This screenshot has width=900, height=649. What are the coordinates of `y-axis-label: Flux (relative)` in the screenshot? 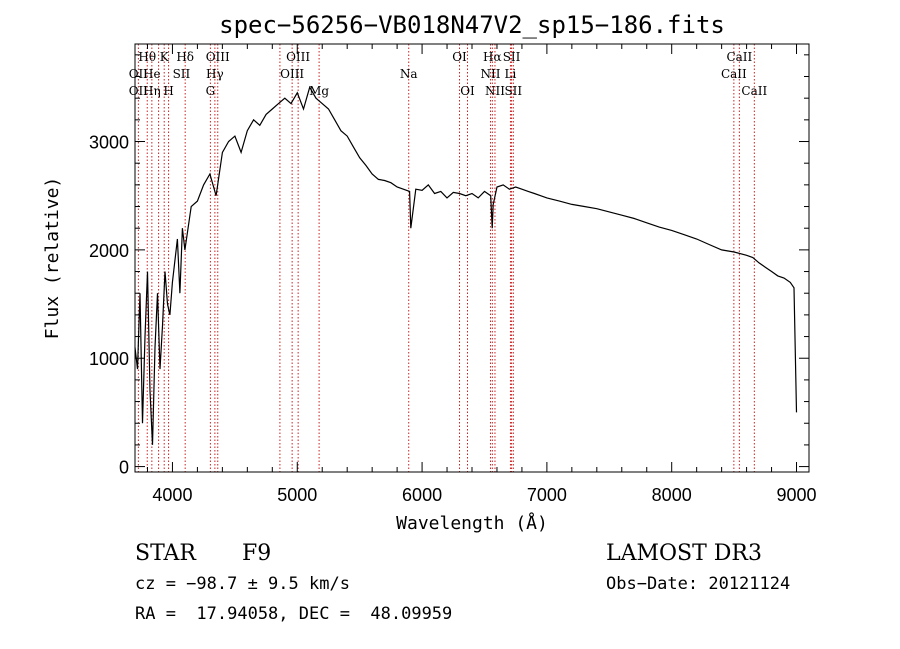 It's located at (52, 258).